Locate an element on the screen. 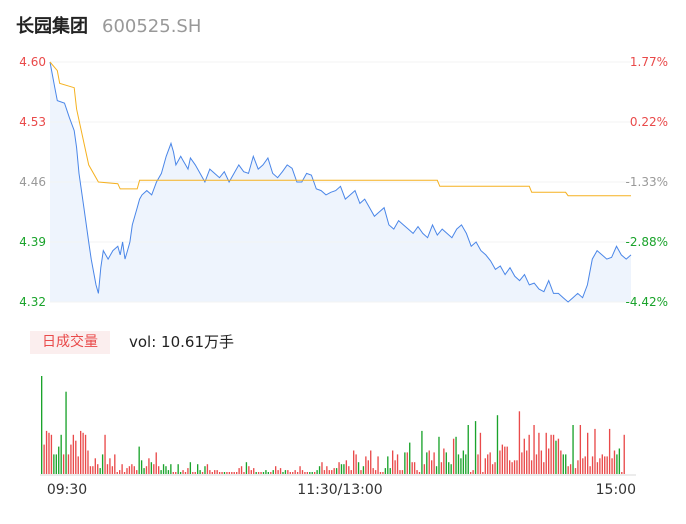 This screenshot has width=686, height=524. volume-readout: vol: 10.61万手 is located at coordinates (181, 342).